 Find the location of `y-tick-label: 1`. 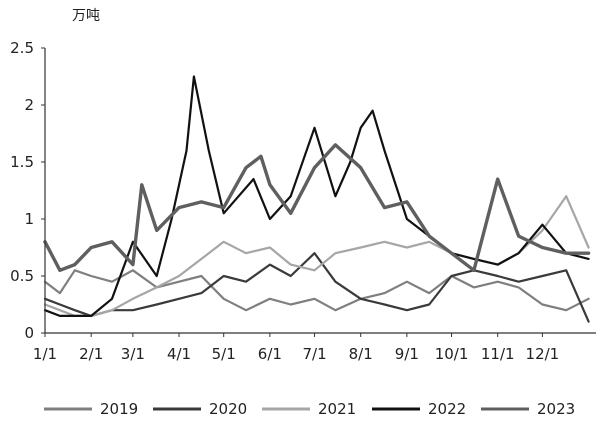

y-tick-label: 1 is located at coordinates (29, 219).